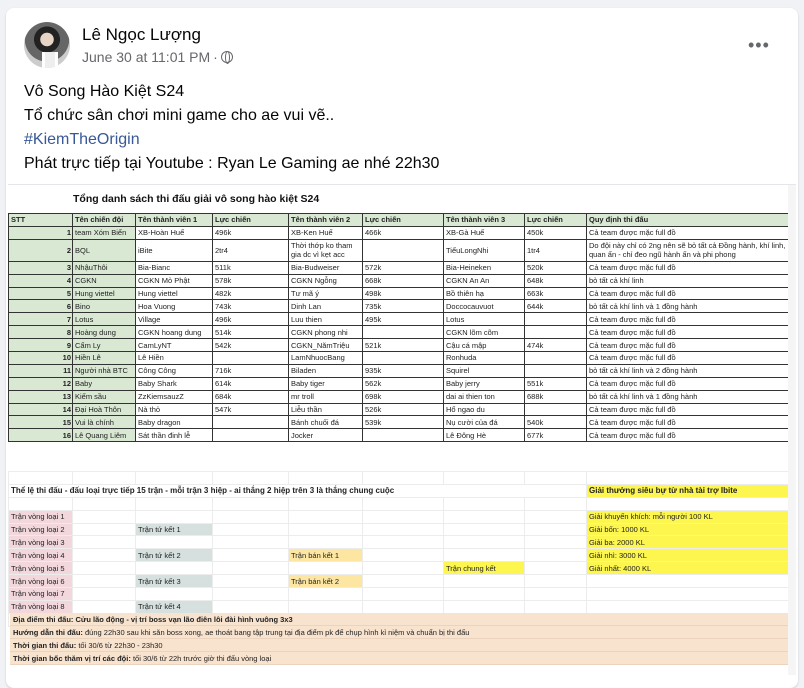 This screenshot has height=688, width=804. Describe the element at coordinates (400, 594) in the screenshot. I see `grid-row: Trận vòng loại 7` at that location.